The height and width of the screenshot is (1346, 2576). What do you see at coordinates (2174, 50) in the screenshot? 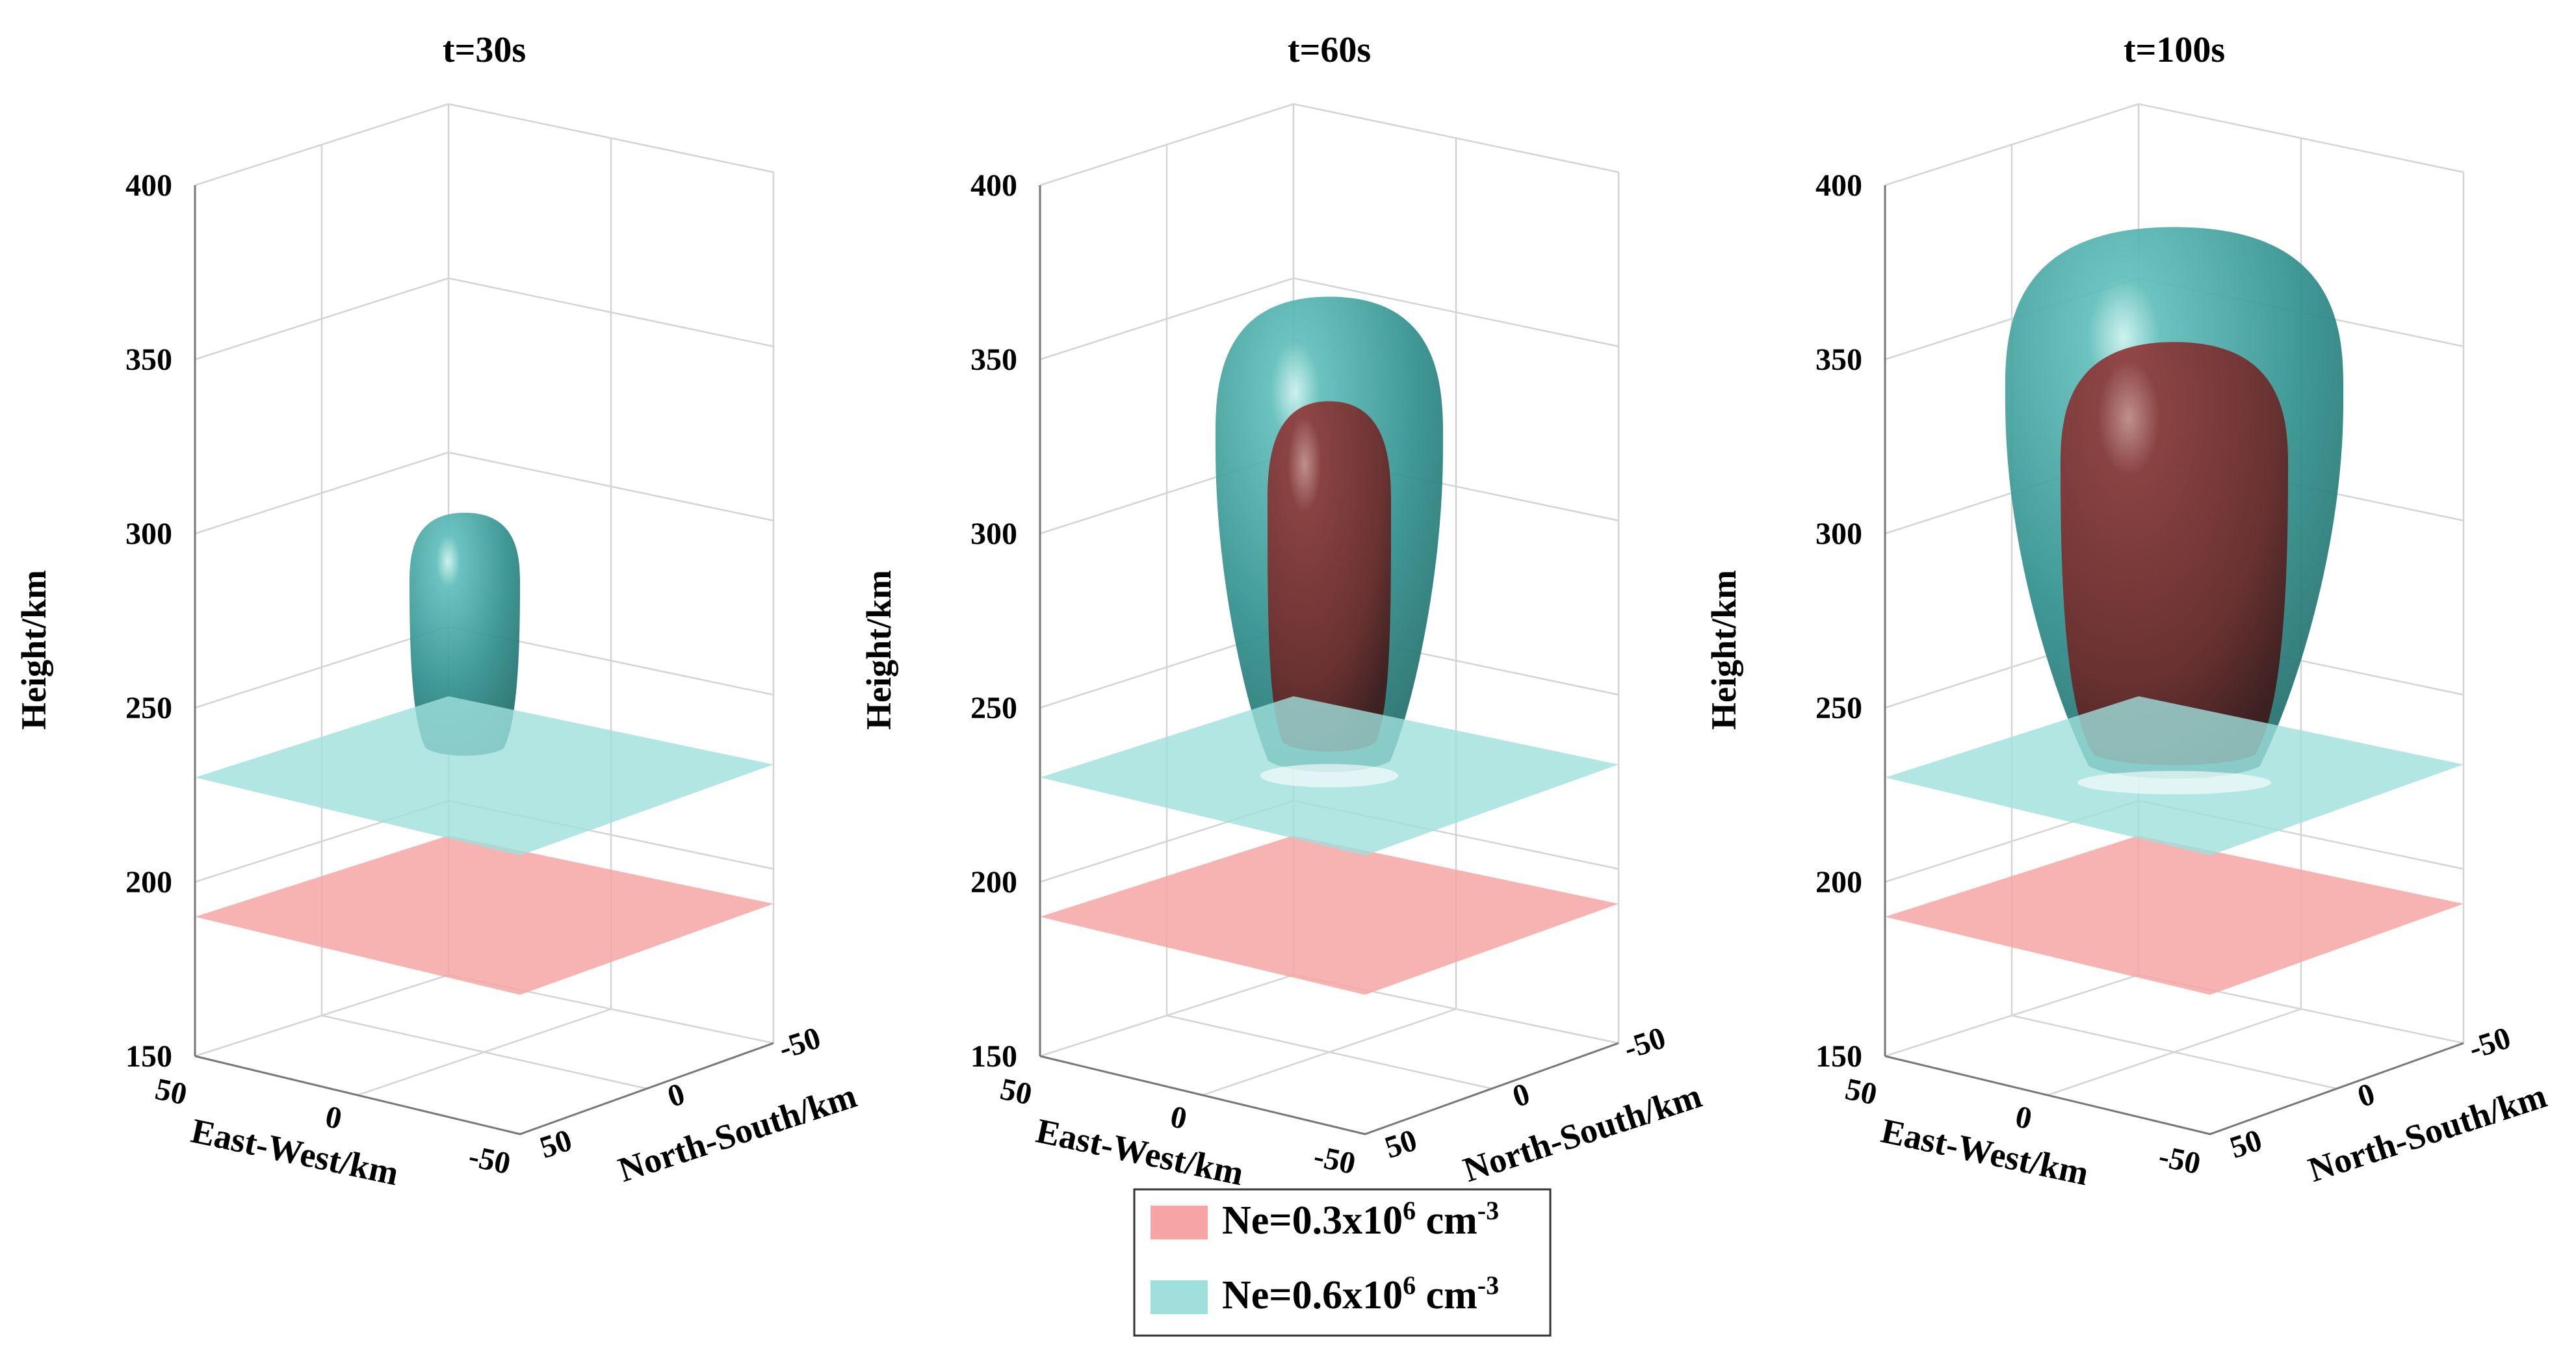
I see `panel-title: t=100s` at bounding box center [2174, 50].